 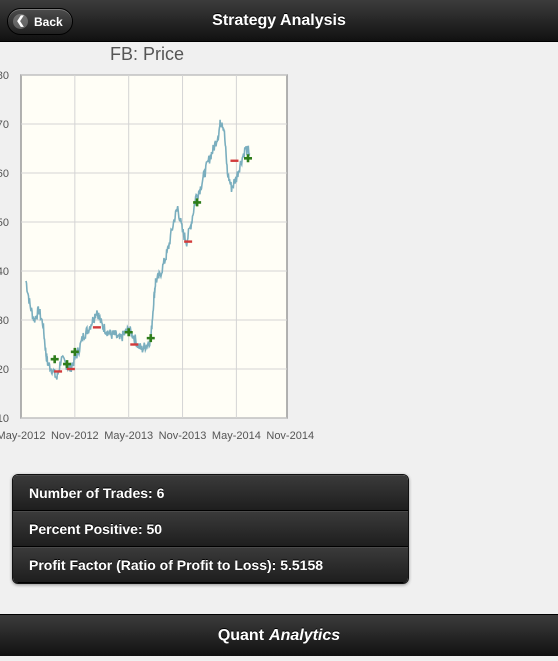 I want to click on footer-brand-plain: Quant, so click(x=241, y=635).